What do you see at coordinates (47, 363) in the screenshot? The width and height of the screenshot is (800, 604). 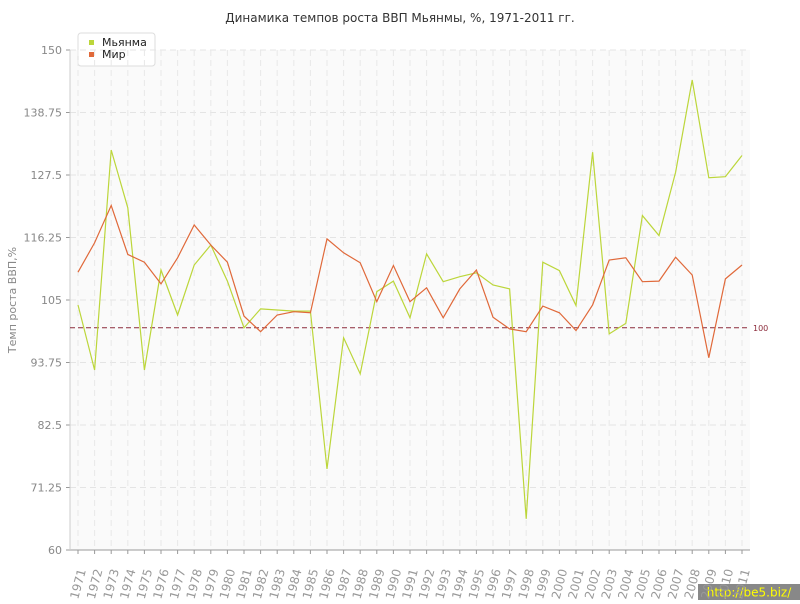 I see `y-tick-label: 93.75` at bounding box center [47, 363].